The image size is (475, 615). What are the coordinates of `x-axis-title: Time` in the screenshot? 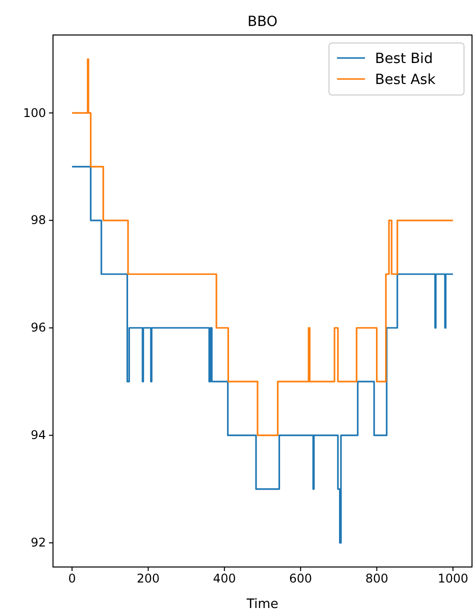 It's located at (262, 604).